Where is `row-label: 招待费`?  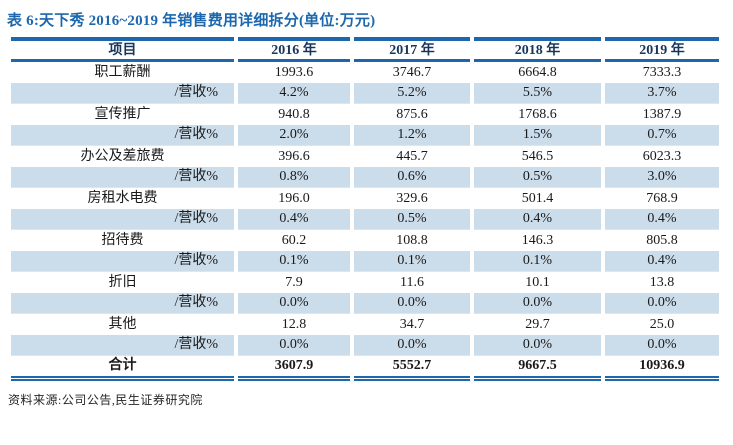
row-label: 招待费 is located at coordinates (122, 240).